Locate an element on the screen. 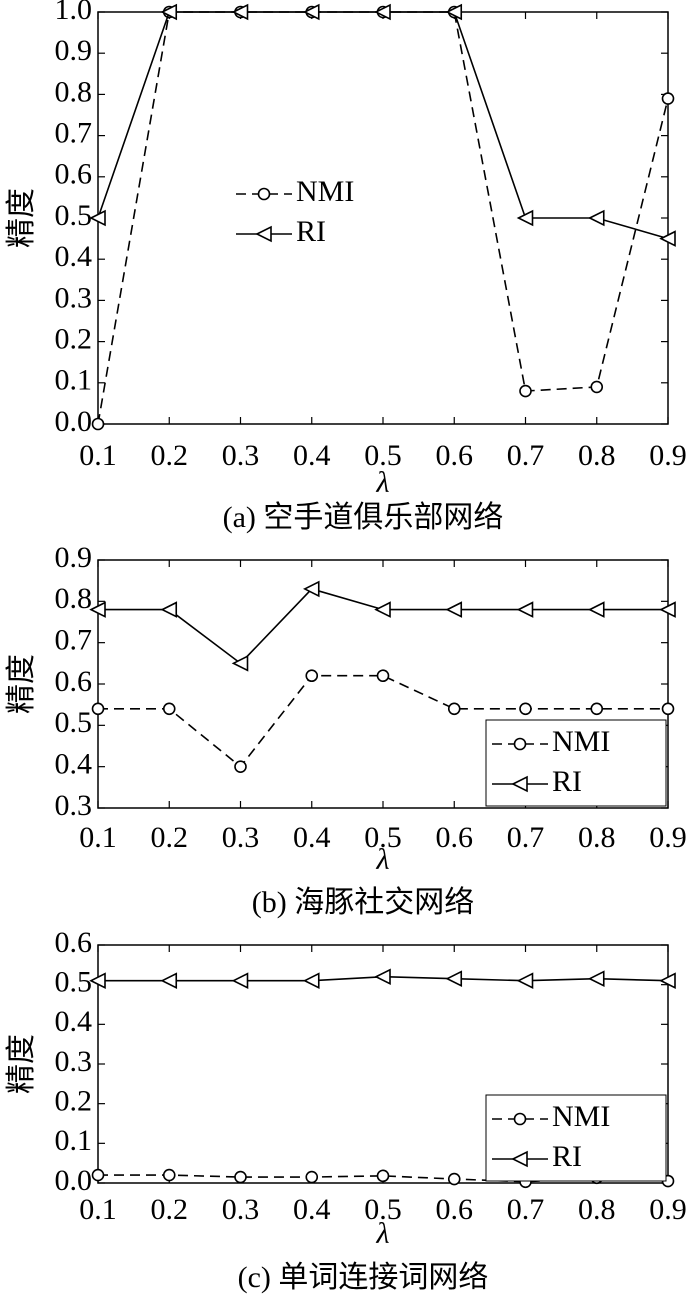 The width and height of the screenshot is (700, 1305). y-tick-label: 0.0 is located at coordinates (74, 1180).